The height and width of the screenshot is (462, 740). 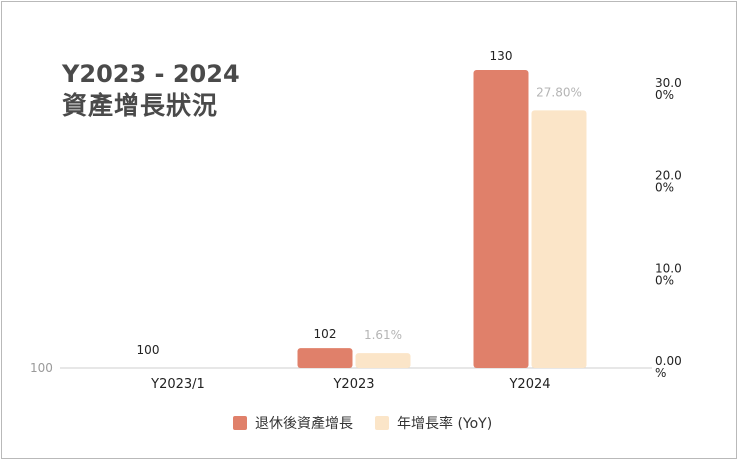 I want to click on legend-swatch-yoy, so click(x=382, y=423).